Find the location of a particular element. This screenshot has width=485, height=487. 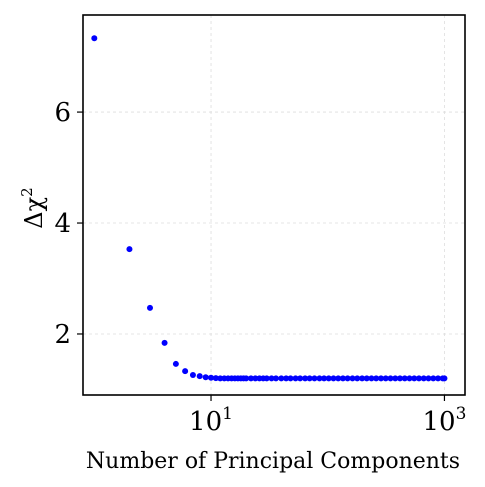

y-axis-ticks: 2 4 6 is located at coordinates (68, 224).